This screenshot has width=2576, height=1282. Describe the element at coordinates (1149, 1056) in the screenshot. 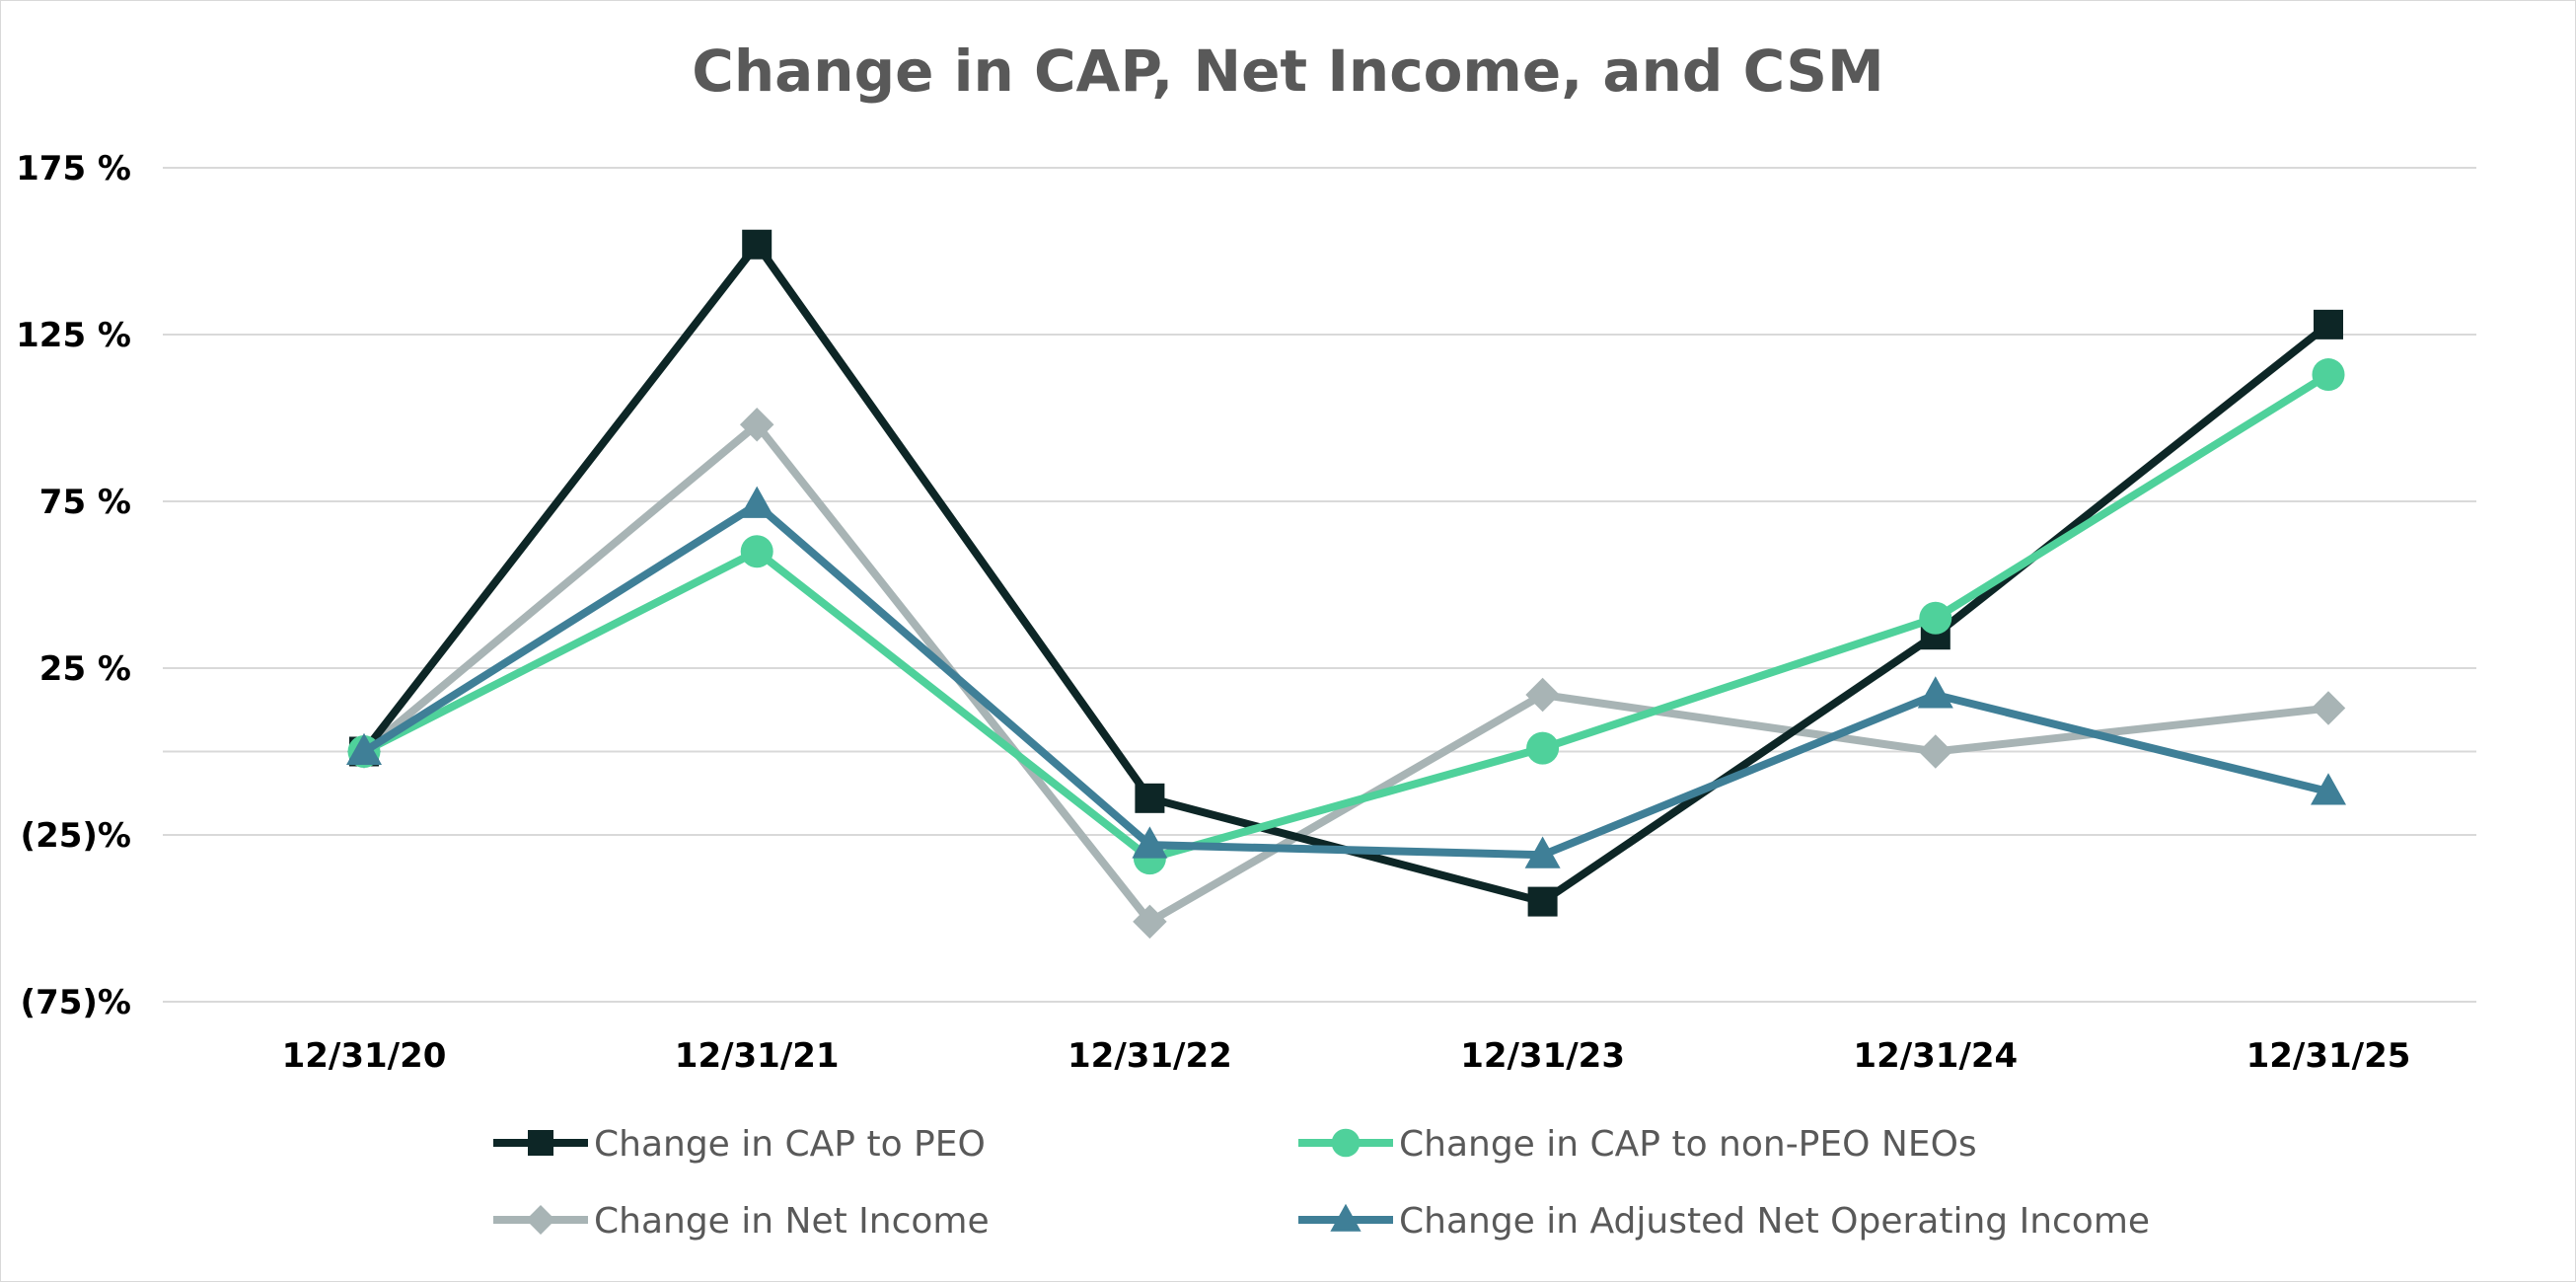

I see `x-tick-label: 12/31/22` at that location.